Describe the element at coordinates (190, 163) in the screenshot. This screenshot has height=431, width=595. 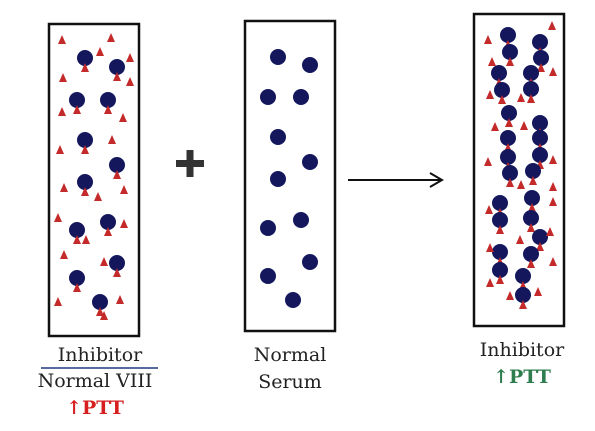
I see `plus-icon` at that location.